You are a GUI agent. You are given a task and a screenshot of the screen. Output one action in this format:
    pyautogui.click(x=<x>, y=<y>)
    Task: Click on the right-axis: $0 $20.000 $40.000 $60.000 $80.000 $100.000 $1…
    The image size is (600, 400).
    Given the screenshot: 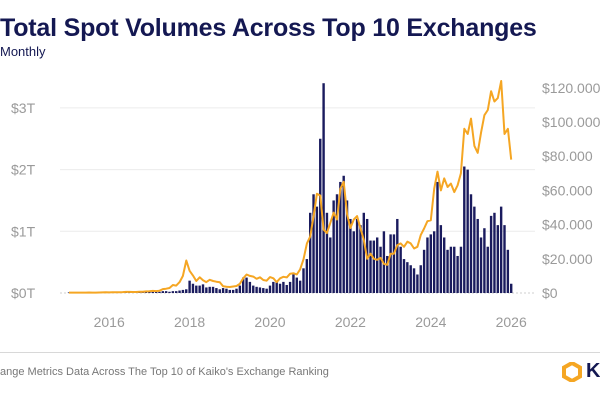 What is the action you would take?
    pyautogui.click(x=571, y=190)
    